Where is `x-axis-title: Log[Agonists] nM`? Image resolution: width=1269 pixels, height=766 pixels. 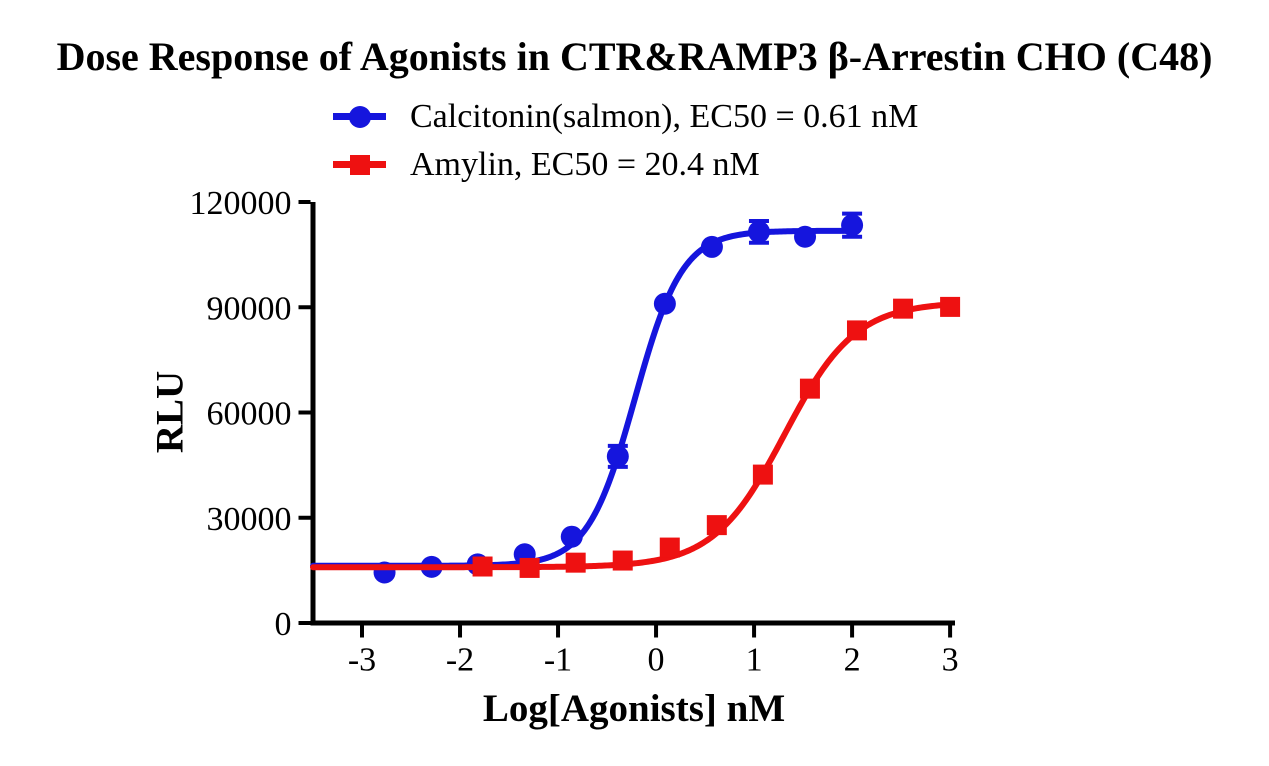 x-axis-title: Log[Agonists] nM is located at coordinates (634, 708).